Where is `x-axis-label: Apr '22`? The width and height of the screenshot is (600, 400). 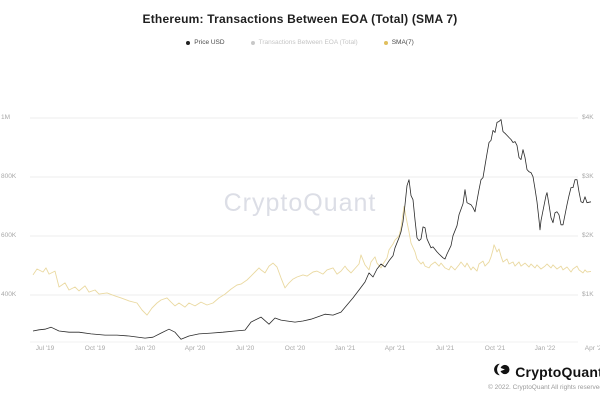 x-axis-label: Apr '22 is located at coordinates (592, 348).